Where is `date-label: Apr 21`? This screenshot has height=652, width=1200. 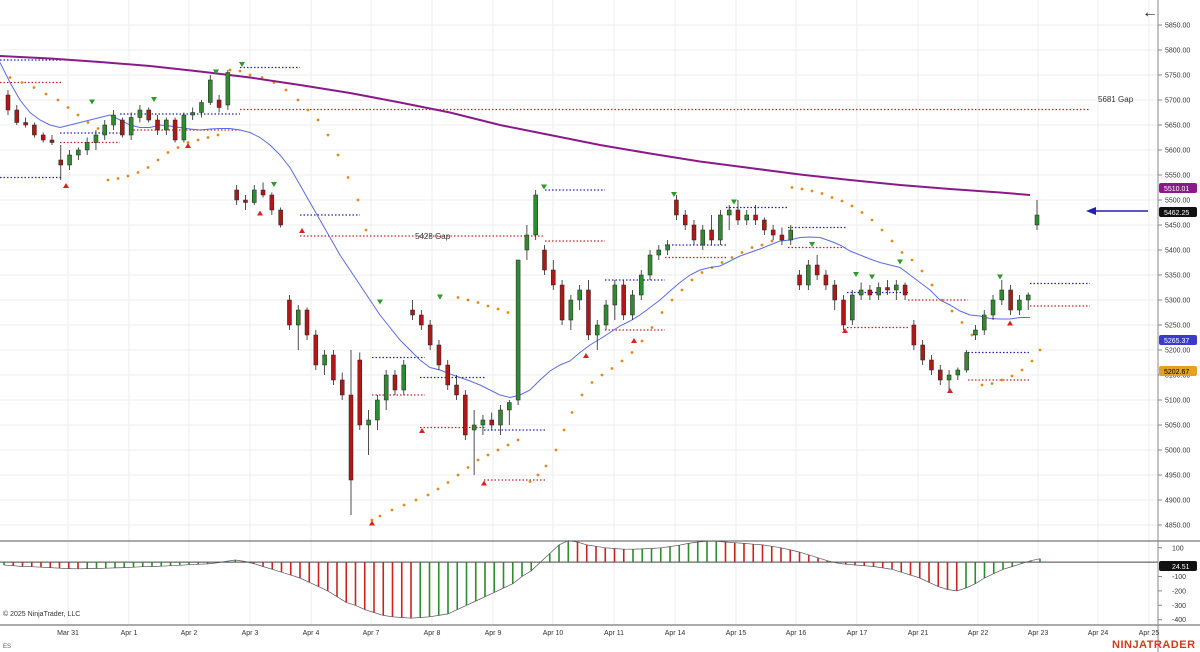
date-label: Apr 21 is located at coordinates (918, 633).